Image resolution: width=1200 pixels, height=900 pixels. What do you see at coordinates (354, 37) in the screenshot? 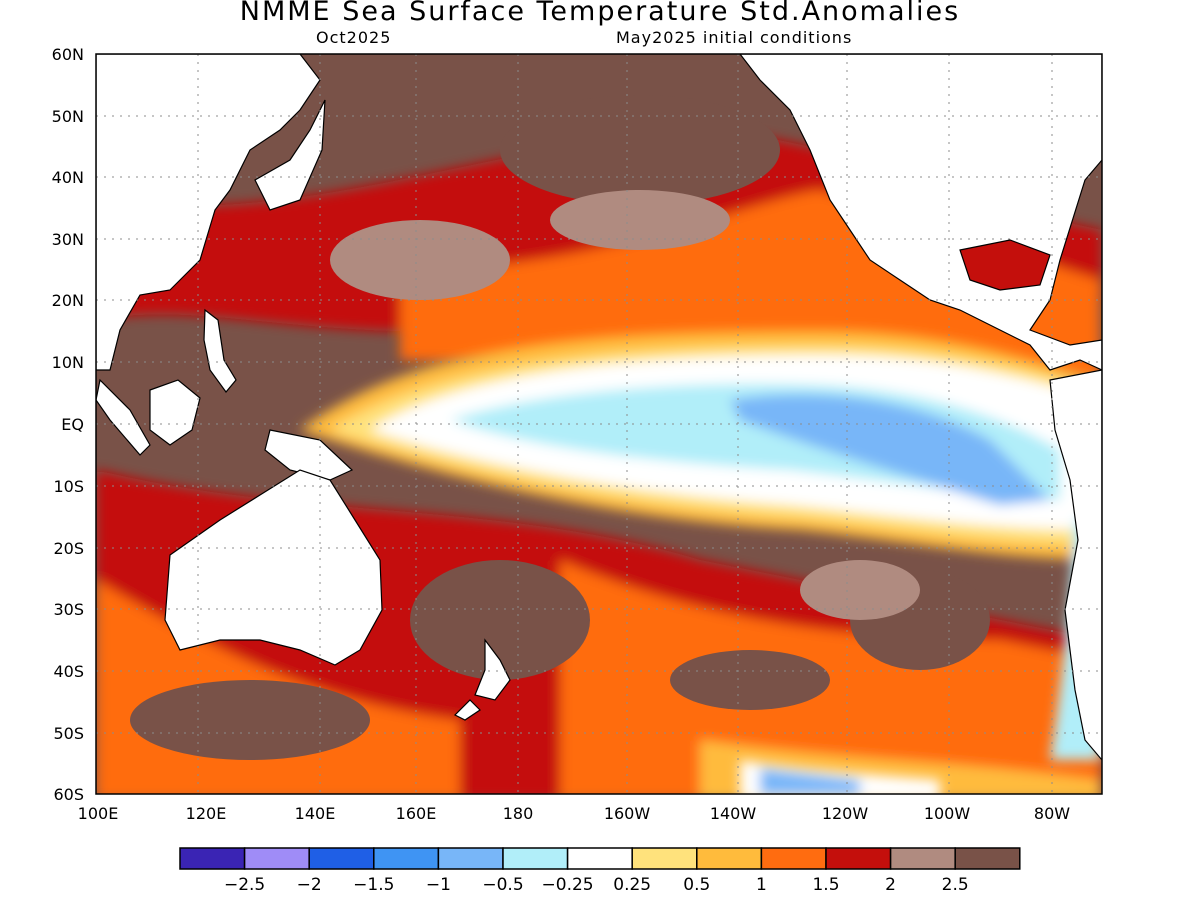
I see `target-month-label: Oct2025` at bounding box center [354, 37].